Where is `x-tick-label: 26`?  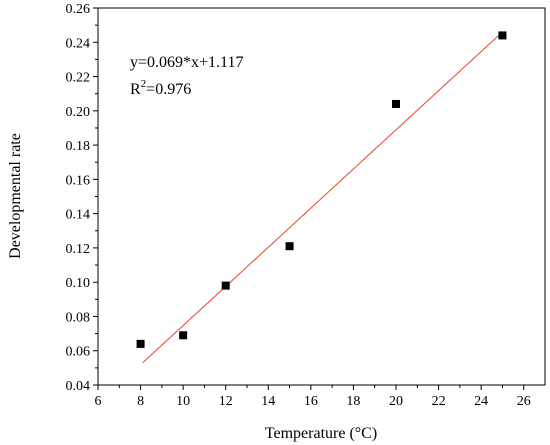 x-tick-label: 26 is located at coordinates (524, 401).